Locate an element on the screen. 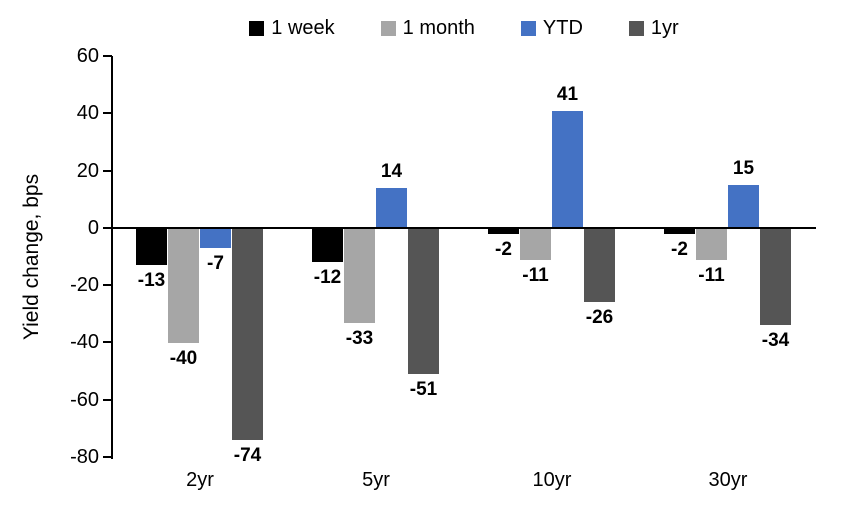 The height and width of the screenshot is (509, 852). bar-value-label: -33 is located at coordinates (359, 338).